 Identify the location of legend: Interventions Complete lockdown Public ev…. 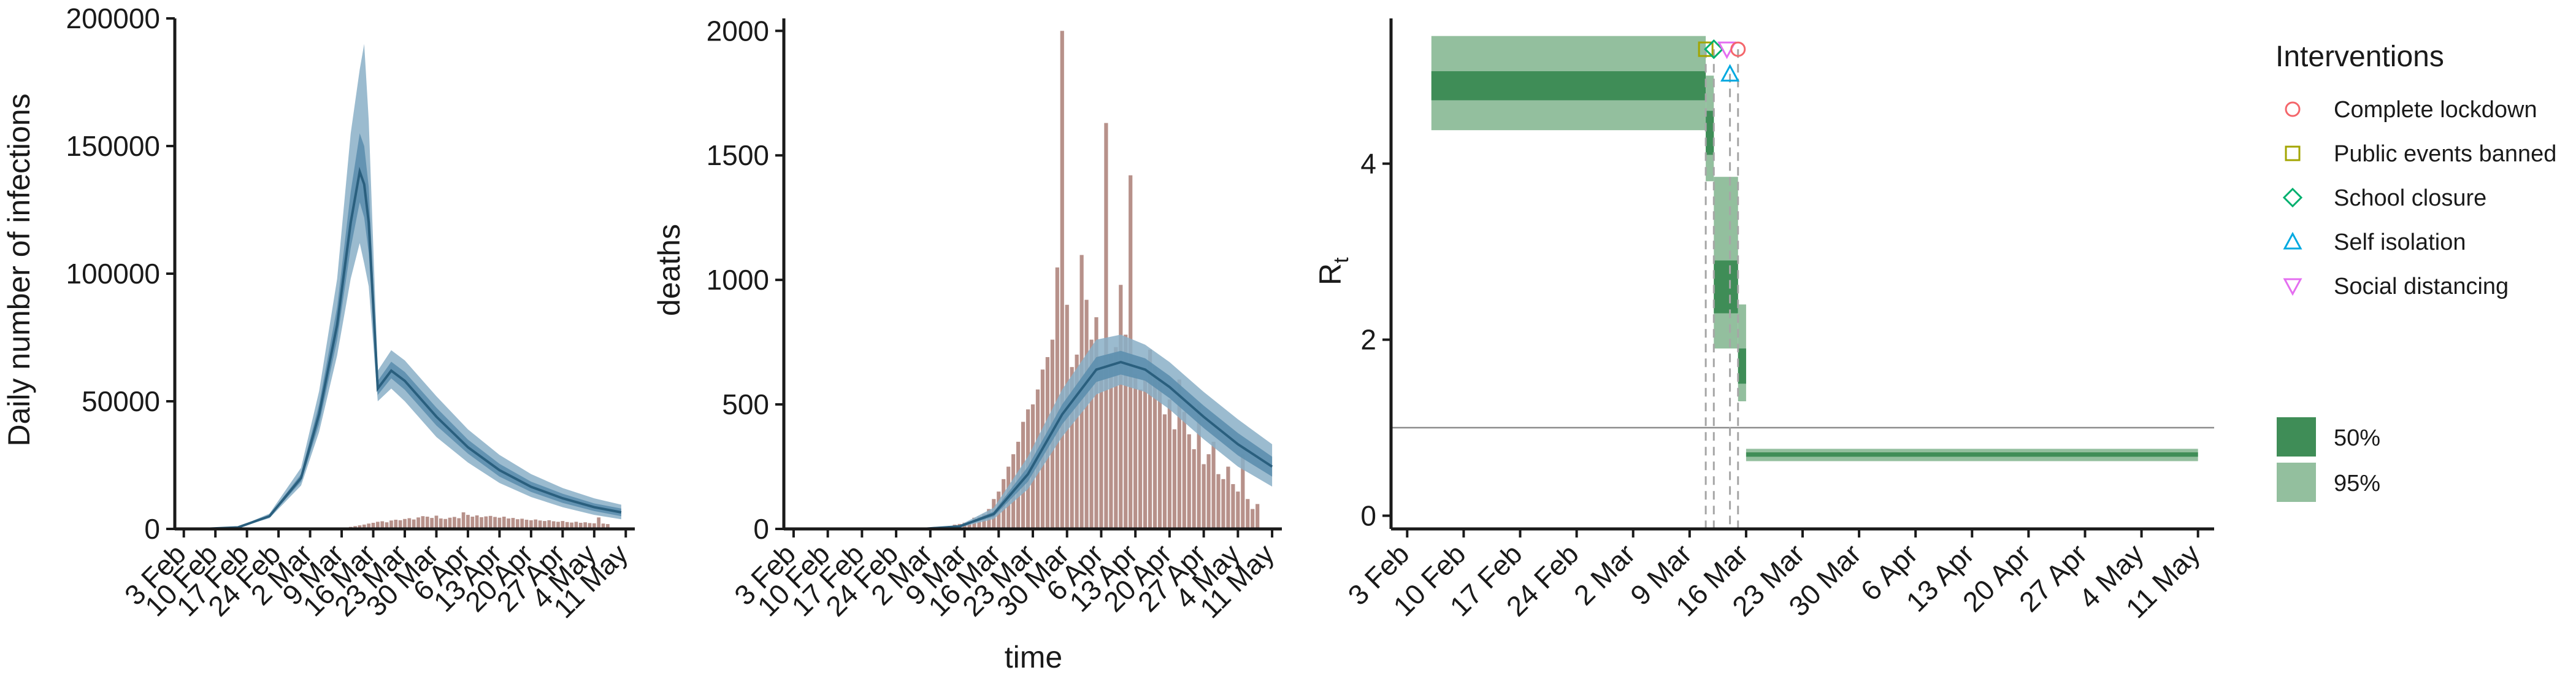
(2415, 271).